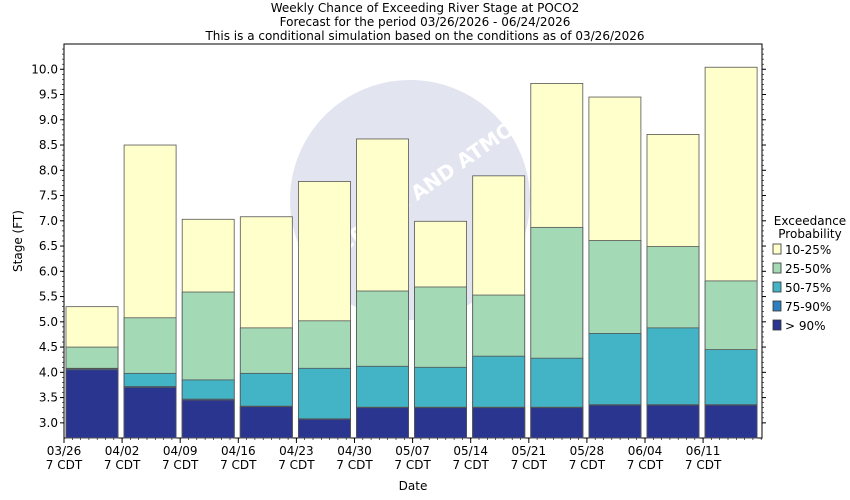 This screenshot has height=500, width=850. Describe the element at coordinates (48, 423) in the screenshot. I see `y-tick-label: 3.0` at that location.